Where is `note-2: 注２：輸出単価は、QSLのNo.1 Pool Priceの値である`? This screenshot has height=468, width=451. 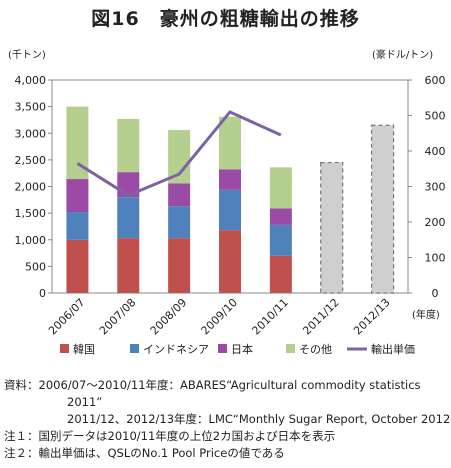
note-2: 注２：輸出単価は、QSLのNo.1 Pool Priceの値である is located at coordinates (144, 453).